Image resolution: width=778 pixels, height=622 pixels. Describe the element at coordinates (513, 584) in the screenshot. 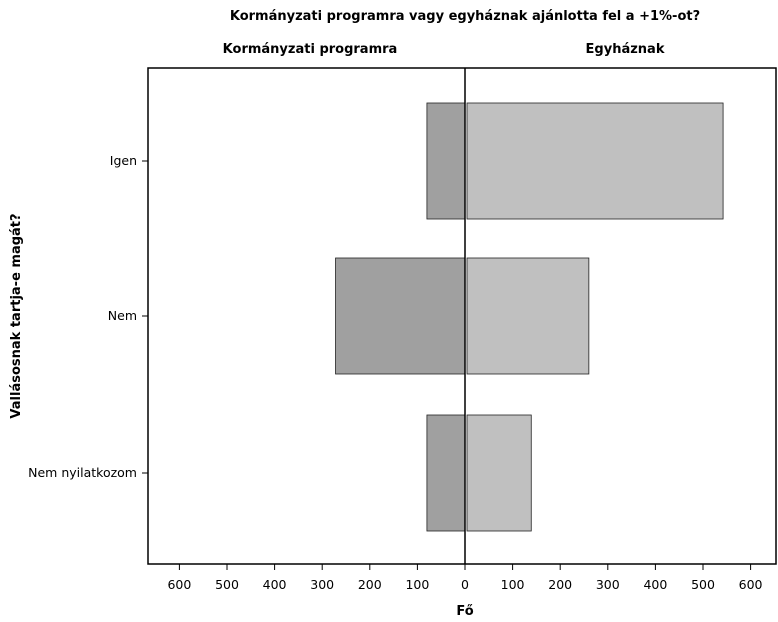

I see `x-tick-label-right-1: 100` at that location.